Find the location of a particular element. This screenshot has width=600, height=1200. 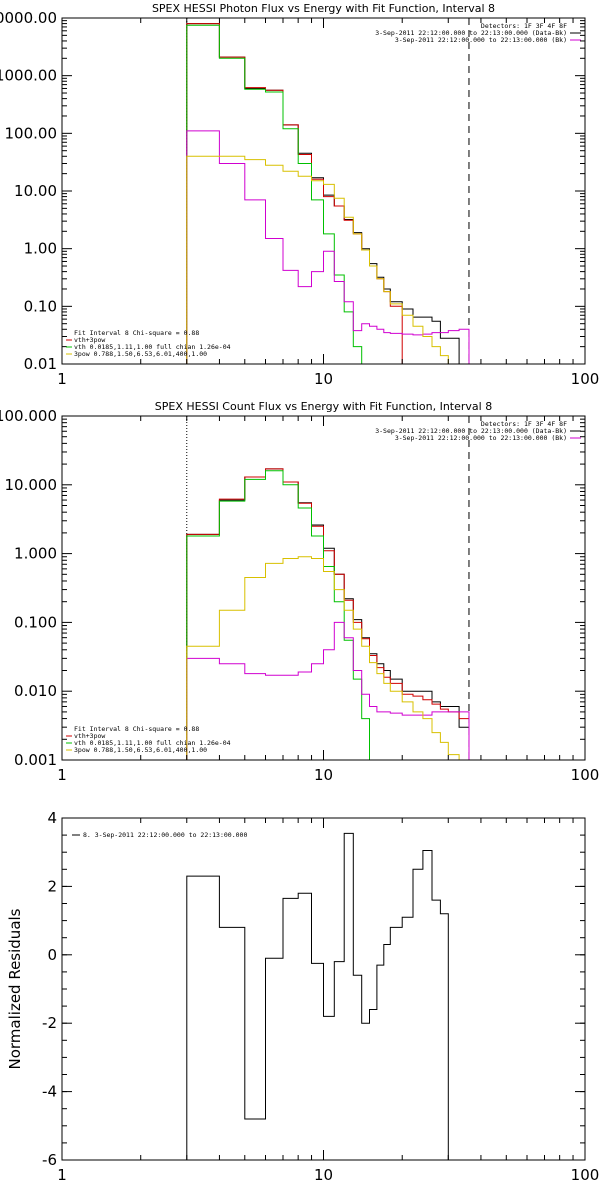

y-tick-label: 0.100 is located at coordinates (35, 622).